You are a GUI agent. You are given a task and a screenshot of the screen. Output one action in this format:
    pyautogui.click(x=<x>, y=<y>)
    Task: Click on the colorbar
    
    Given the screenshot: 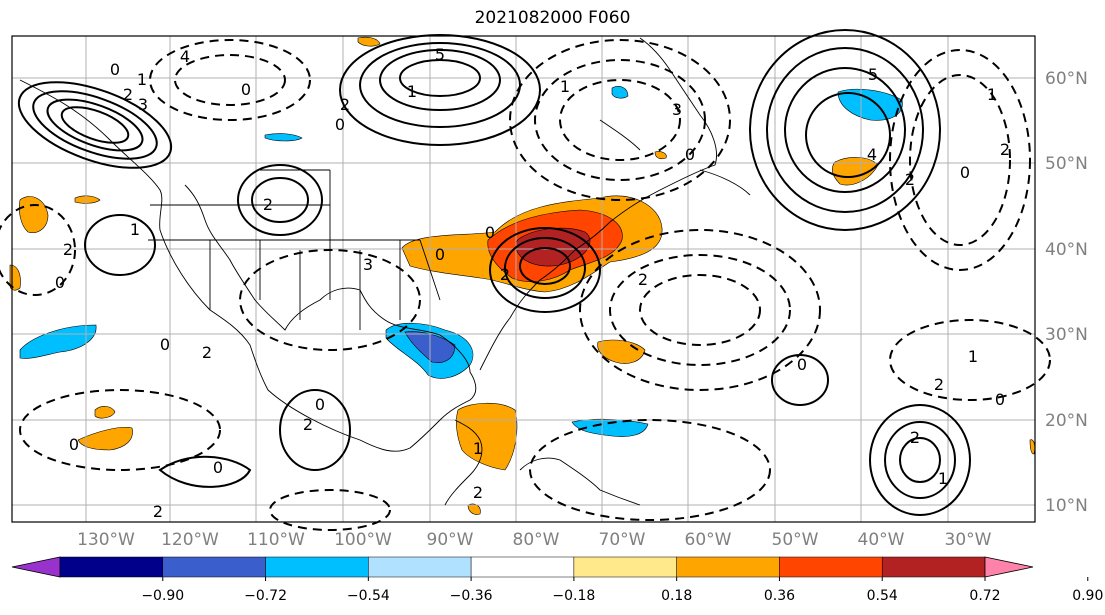 What is the action you would take?
    pyautogui.click(x=522, y=567)
    